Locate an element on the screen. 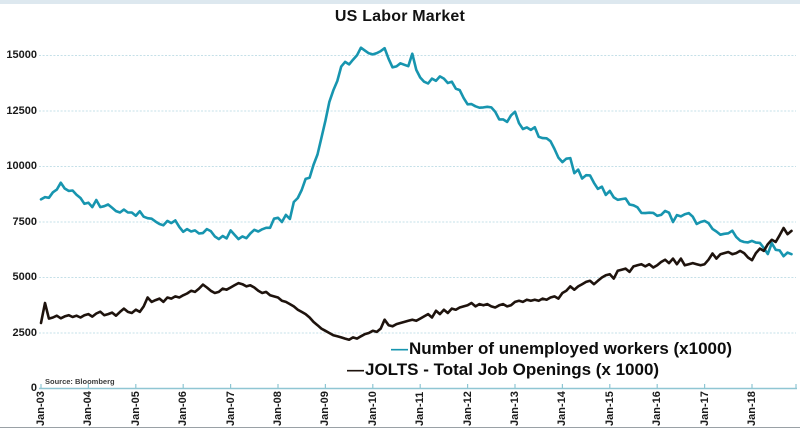 The height and width of the screenshot is (428, 800). x-tick-label: Jan-18 is located at coordinates (752, 408).